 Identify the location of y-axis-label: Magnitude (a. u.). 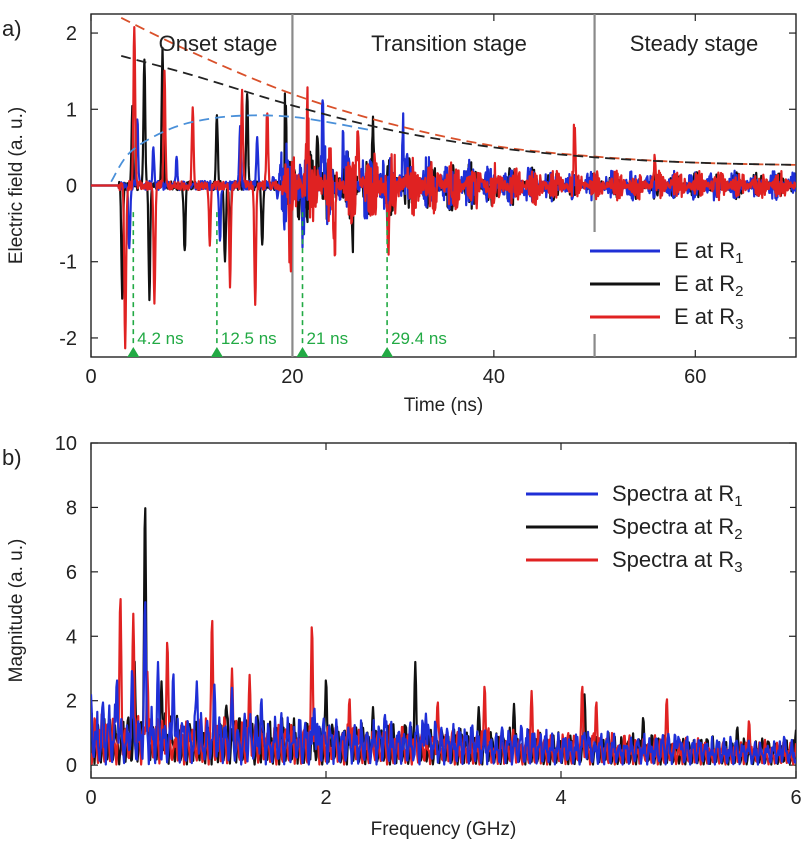
(16, 611).